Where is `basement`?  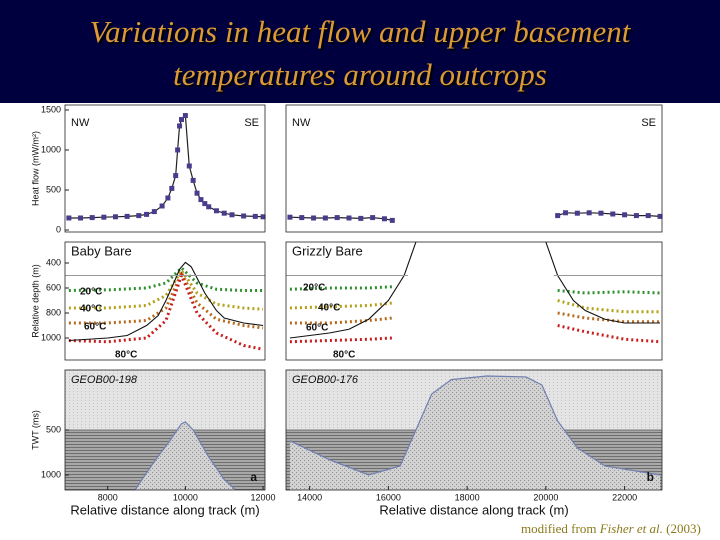 basement is located at coordinates (185, 455).